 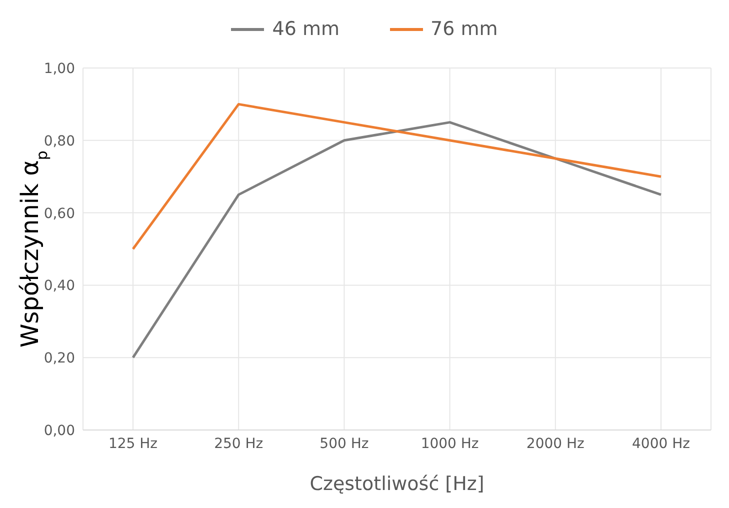 What do you see at coordinates (464, 29) in the screenshot?
I see `legend-label: 76 mm` at bounding box center [464, 29].